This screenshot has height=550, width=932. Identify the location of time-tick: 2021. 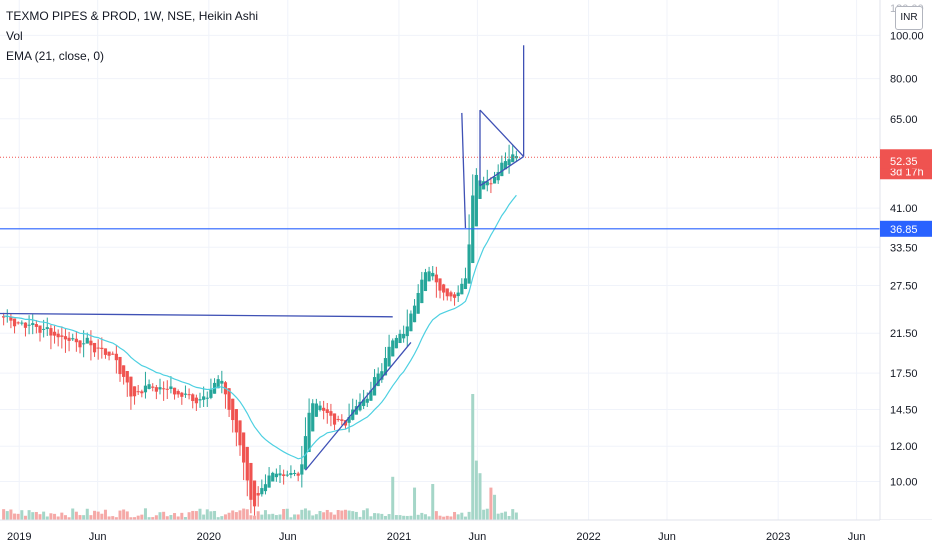
(399, 537).